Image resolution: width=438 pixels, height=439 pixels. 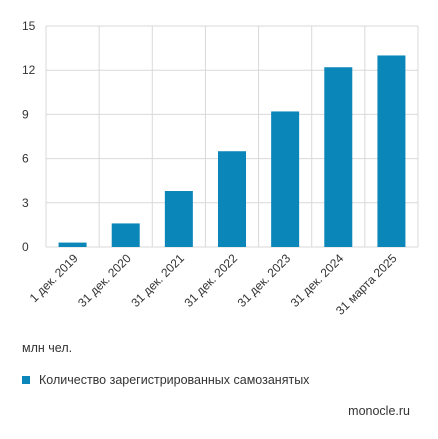 I want to click on source-label: monocle.ru, so click(x=379, y=411).